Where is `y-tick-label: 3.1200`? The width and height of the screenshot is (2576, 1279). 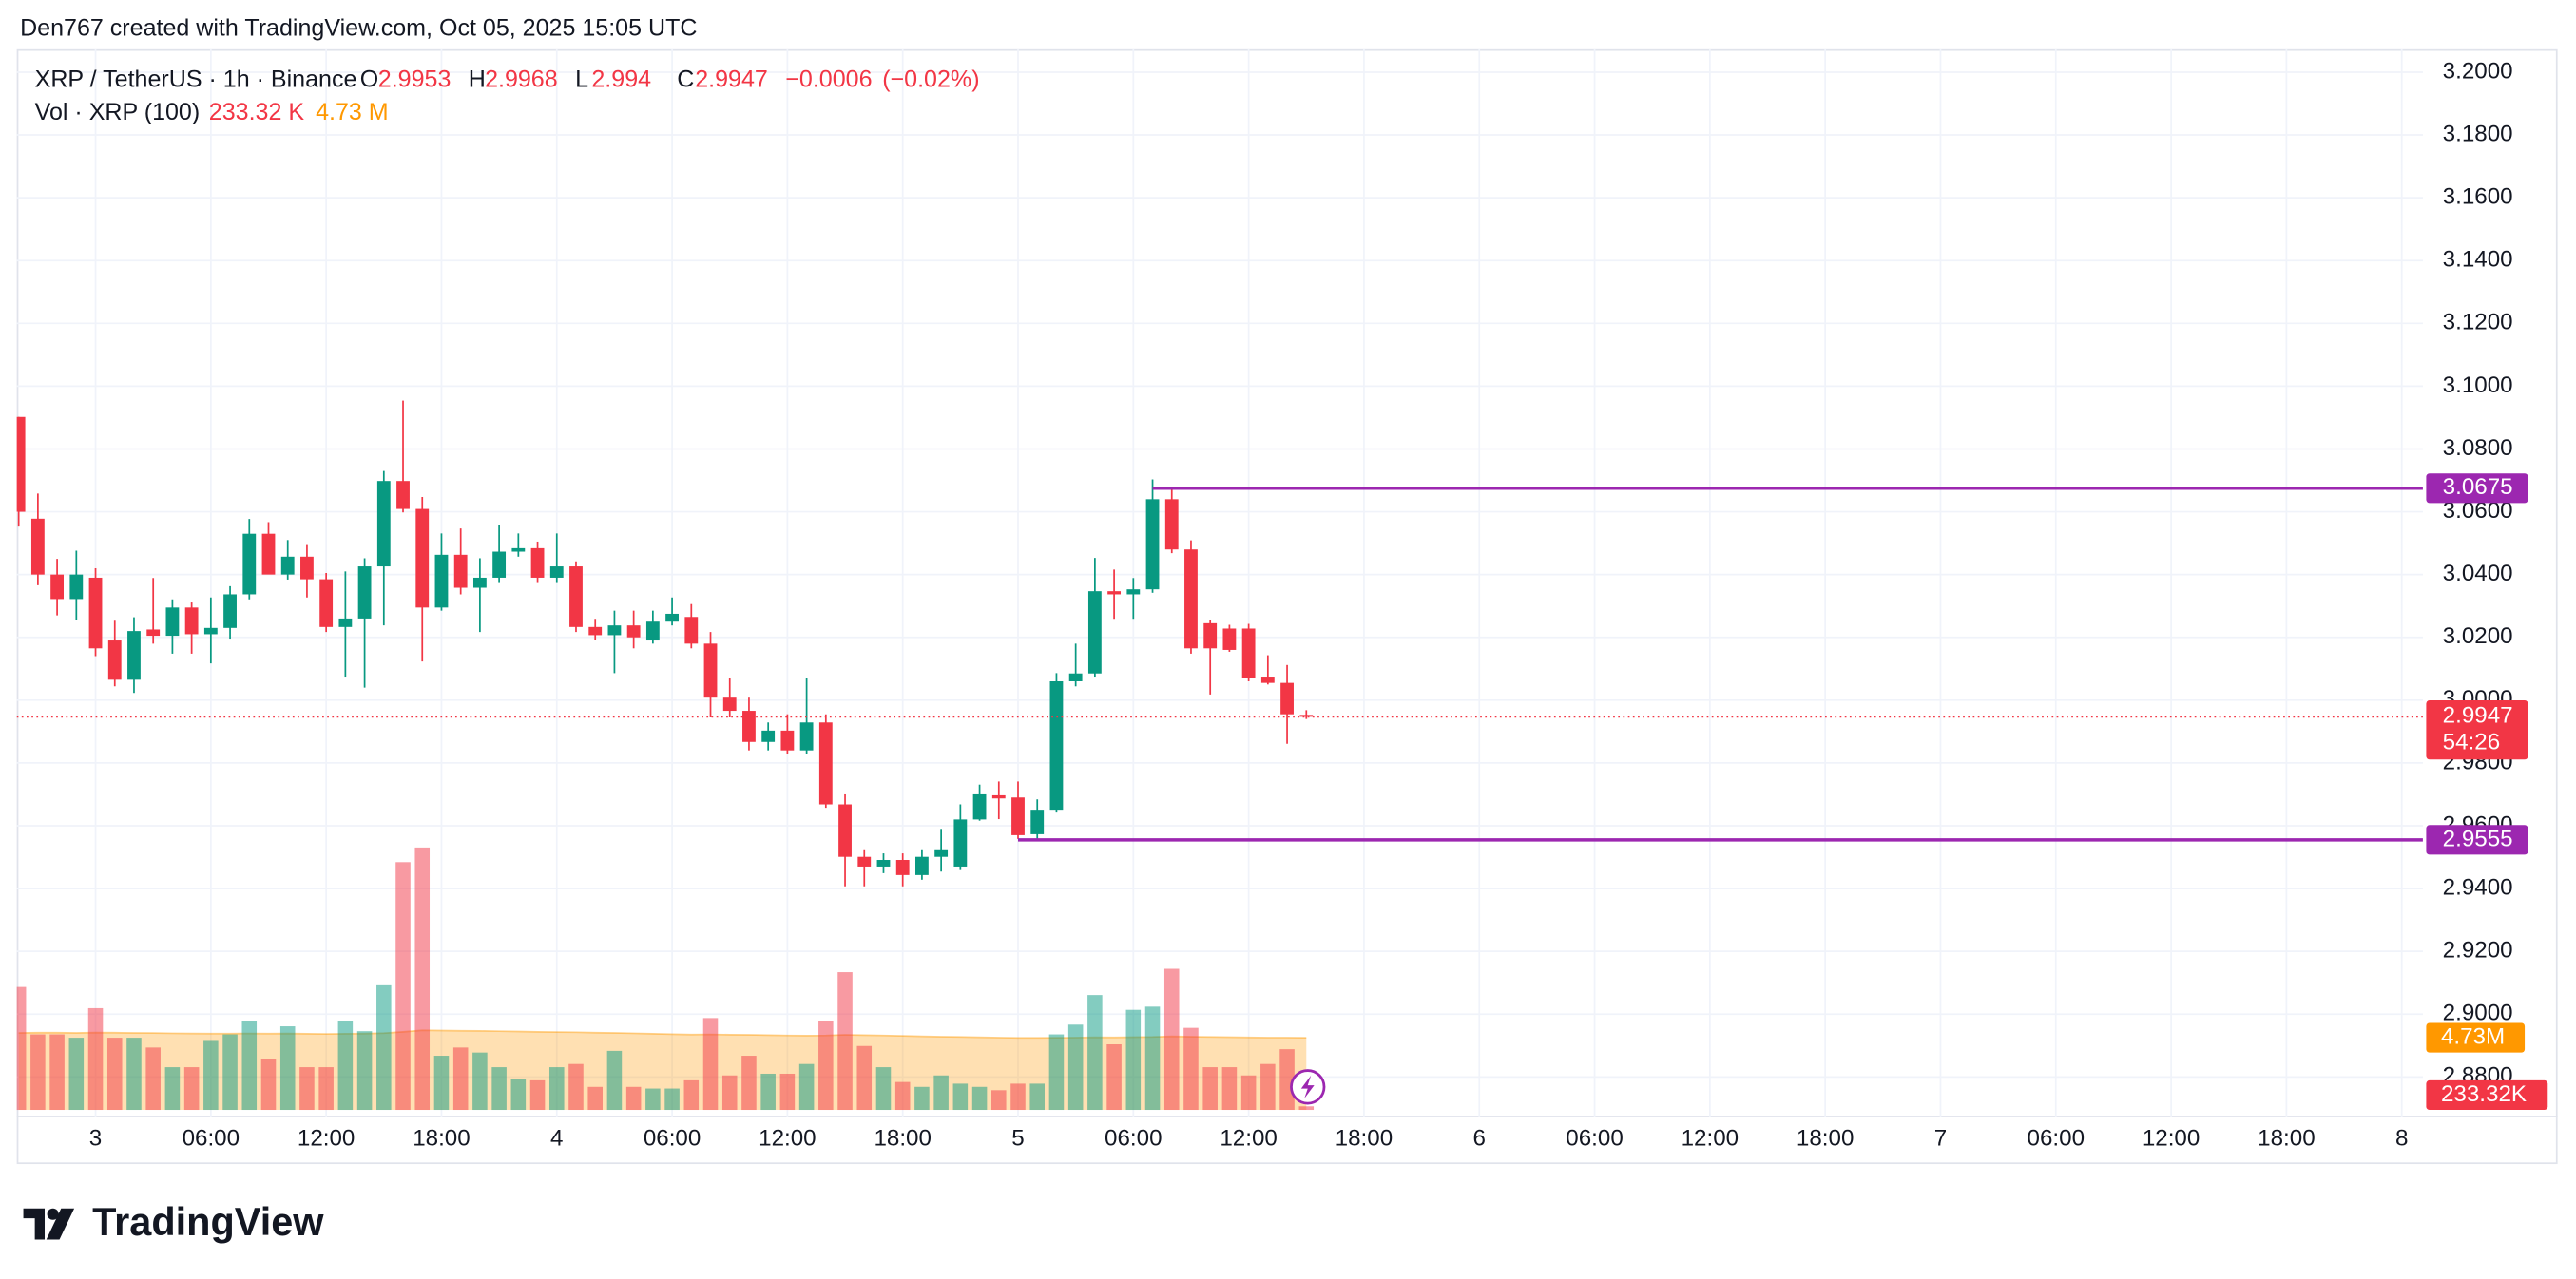 y-tick-label: 3.1200 is located at coordinates (2478, 322).